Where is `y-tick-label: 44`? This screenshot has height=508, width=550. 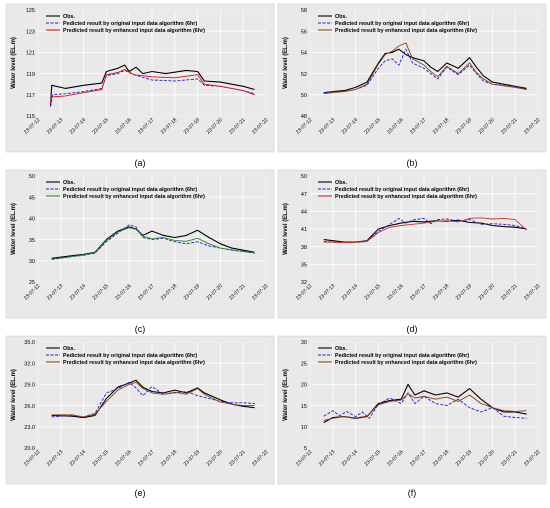
y-tick-label: 44 is located at coordinates (304, 213).